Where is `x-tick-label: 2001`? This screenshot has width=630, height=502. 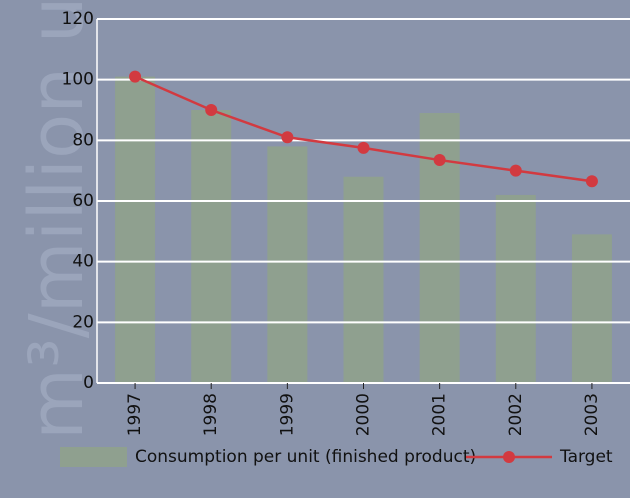
x-tick-label: 2001 is located at coordinates (440, 414).